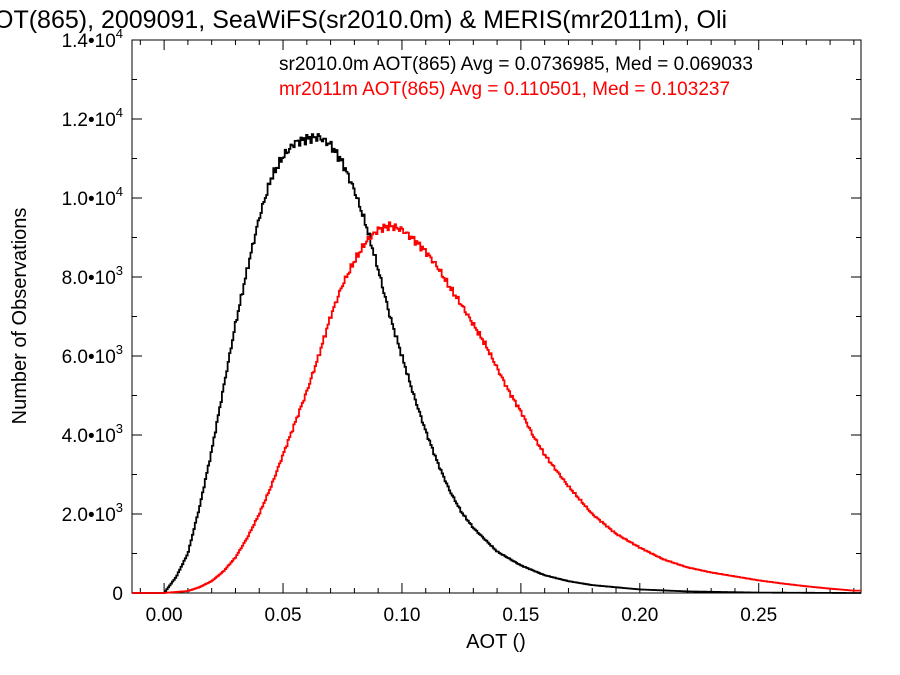 The image size is (900, 675). I want to click on x-tick-label-1: 0.05, so click(283, 615).